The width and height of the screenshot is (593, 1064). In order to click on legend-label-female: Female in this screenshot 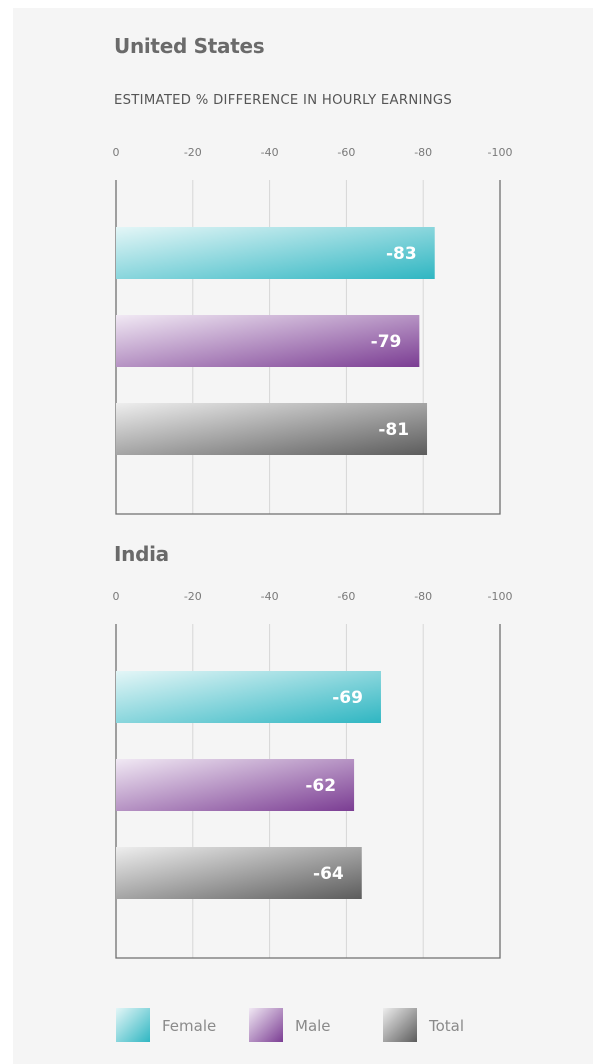, I will do `click(189, 1026)`.